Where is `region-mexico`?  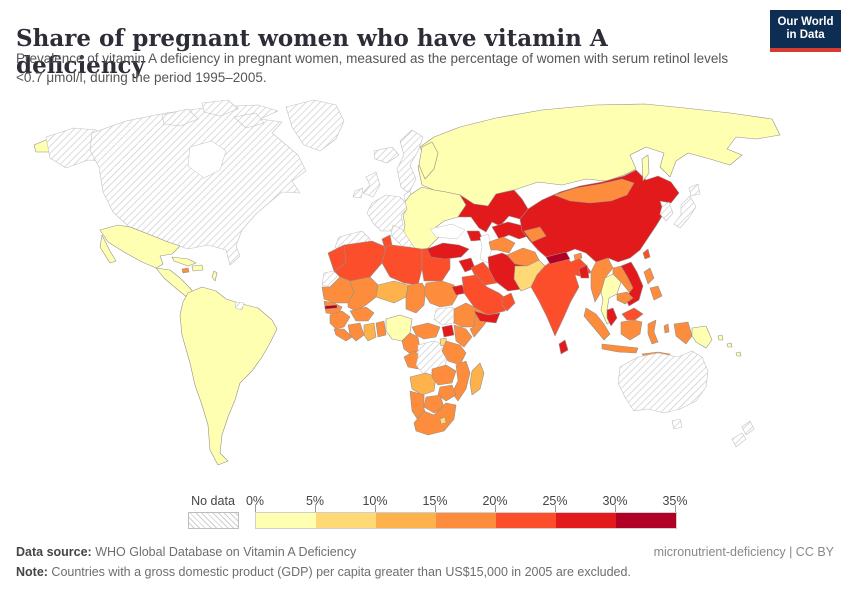 region-mexico is located at coordinates (140, 246).